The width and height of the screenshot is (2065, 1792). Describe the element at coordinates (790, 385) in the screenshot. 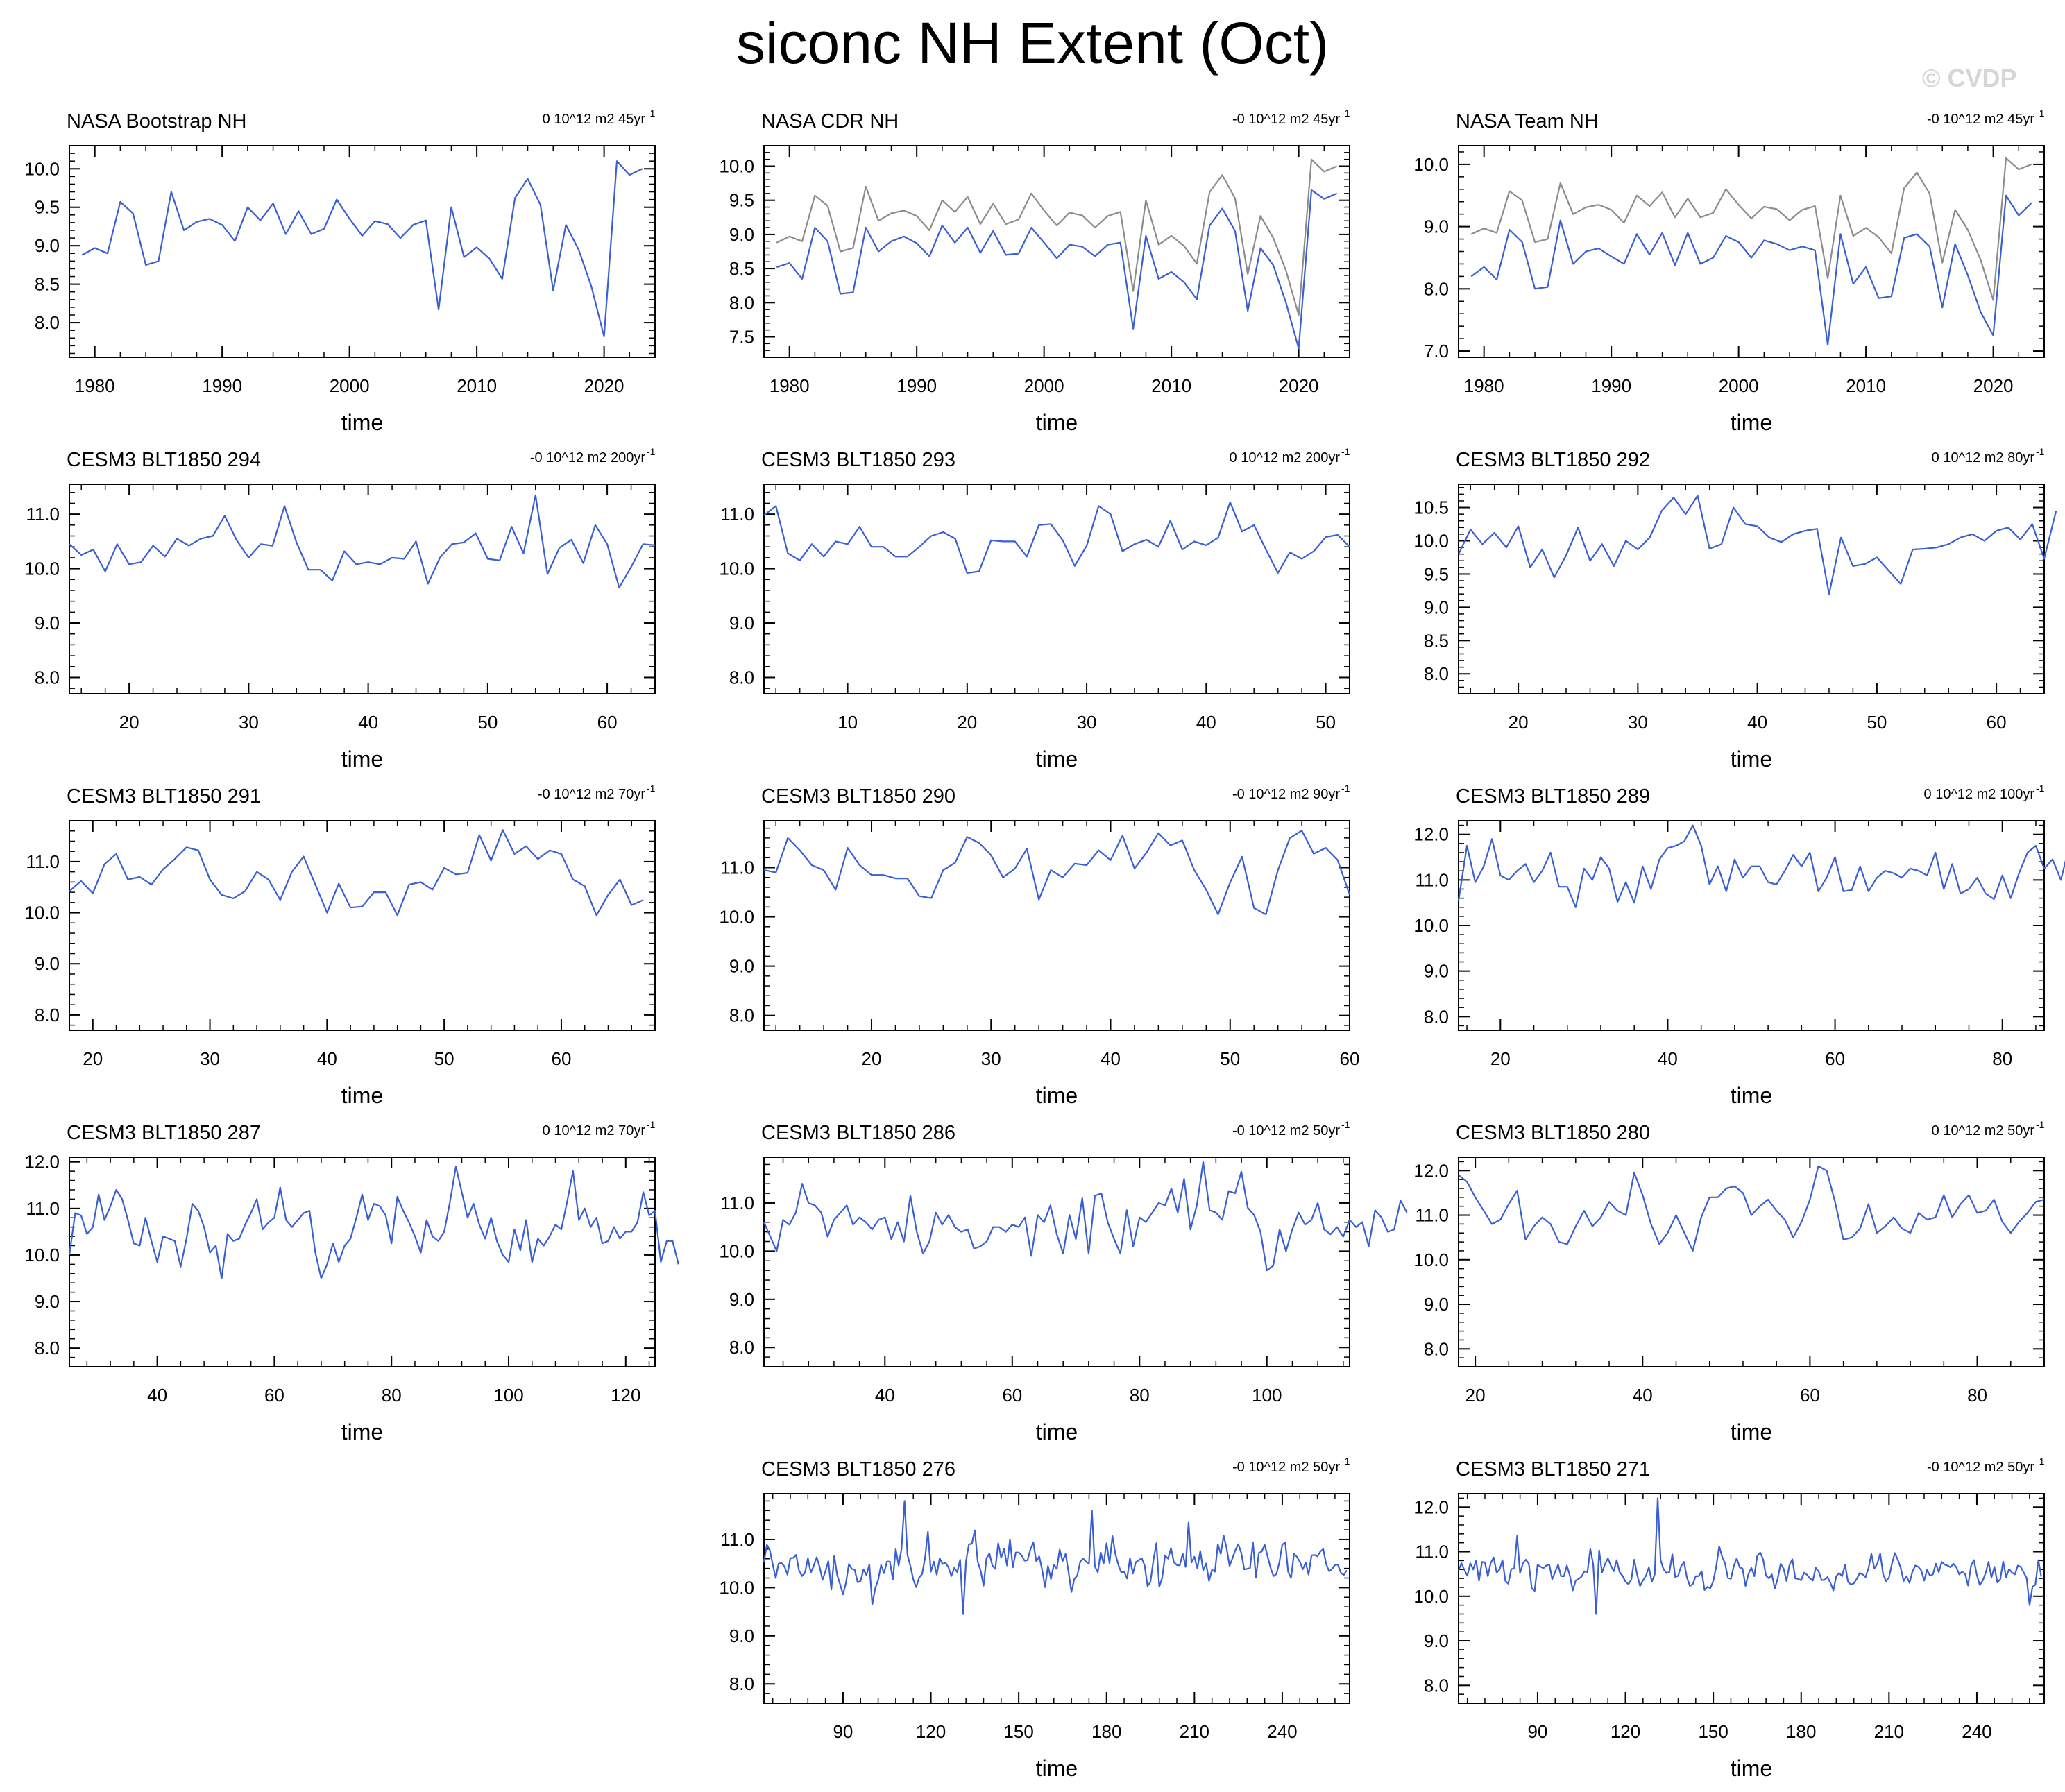

I see `x-tick-label: 1980` at that location.